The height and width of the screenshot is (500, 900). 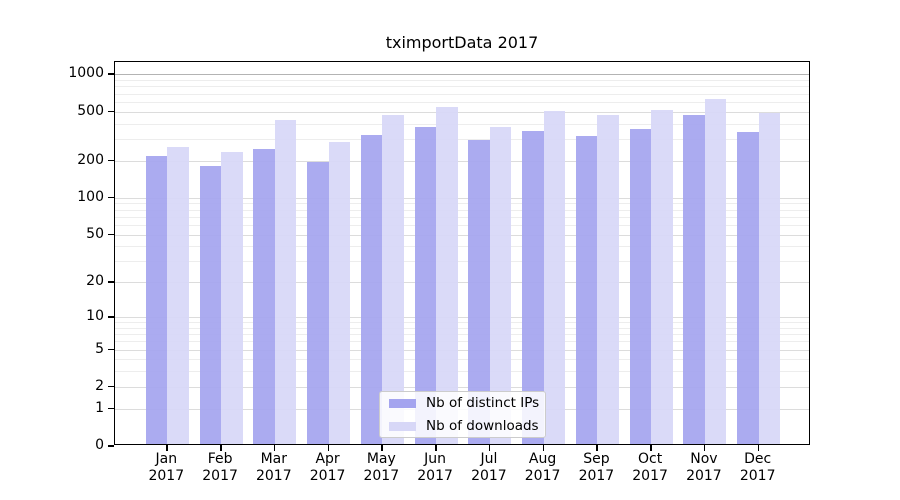 I want to click on x-tick-label-jan: Jan 2017, so click(x=166, y=467).